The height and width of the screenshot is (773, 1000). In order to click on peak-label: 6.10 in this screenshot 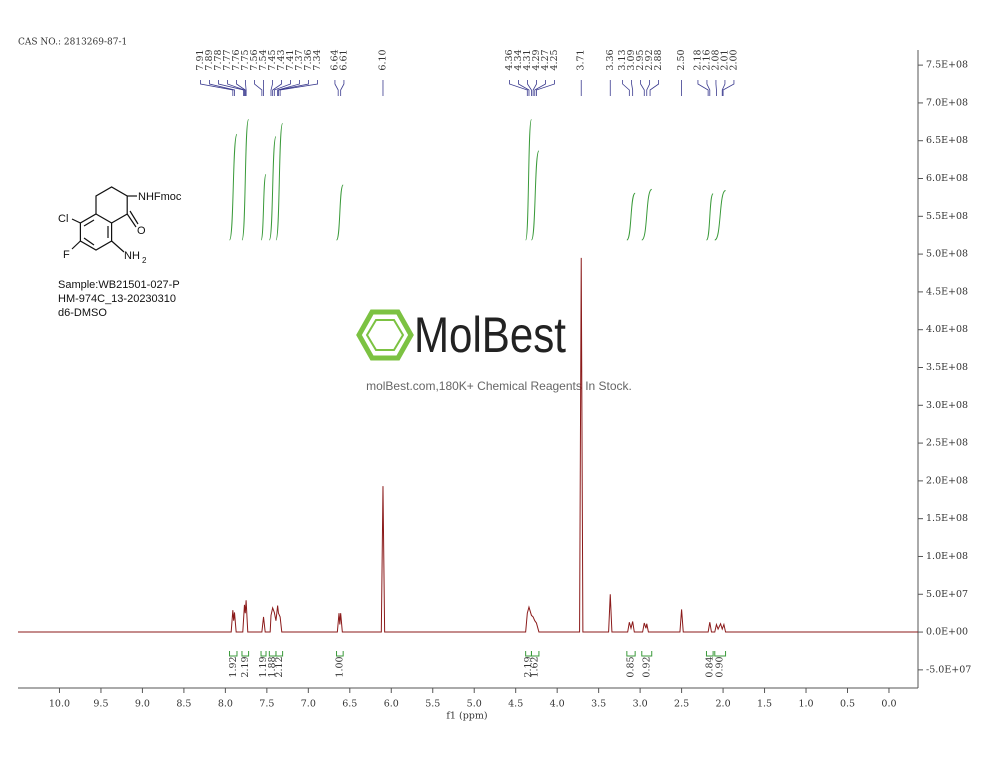, I will do `click(382, 59)`.